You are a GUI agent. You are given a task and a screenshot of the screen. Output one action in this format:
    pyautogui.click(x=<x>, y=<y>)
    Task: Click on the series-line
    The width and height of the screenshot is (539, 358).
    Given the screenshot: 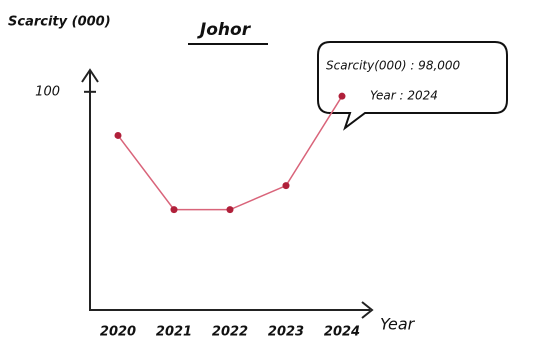 What is the action you would take?
    pyautogui.click(x=230, y=153)
    